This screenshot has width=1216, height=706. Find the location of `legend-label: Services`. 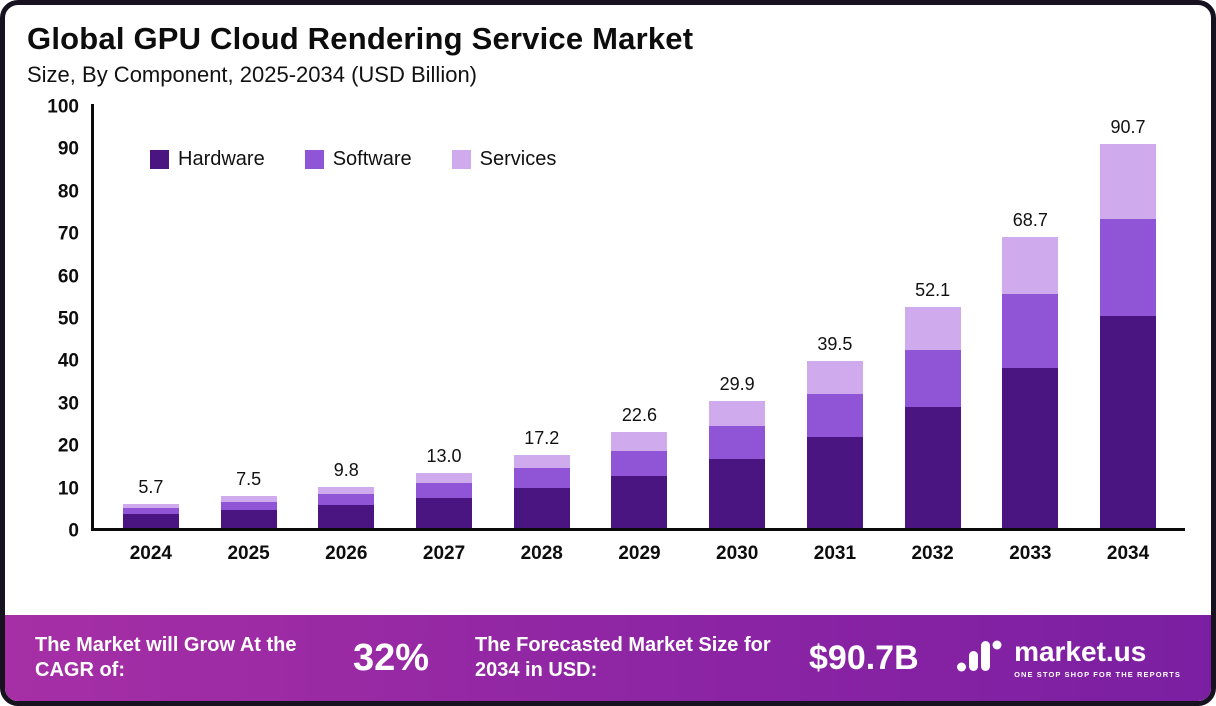

legend-label: Services is located at coordinates (518, 159).